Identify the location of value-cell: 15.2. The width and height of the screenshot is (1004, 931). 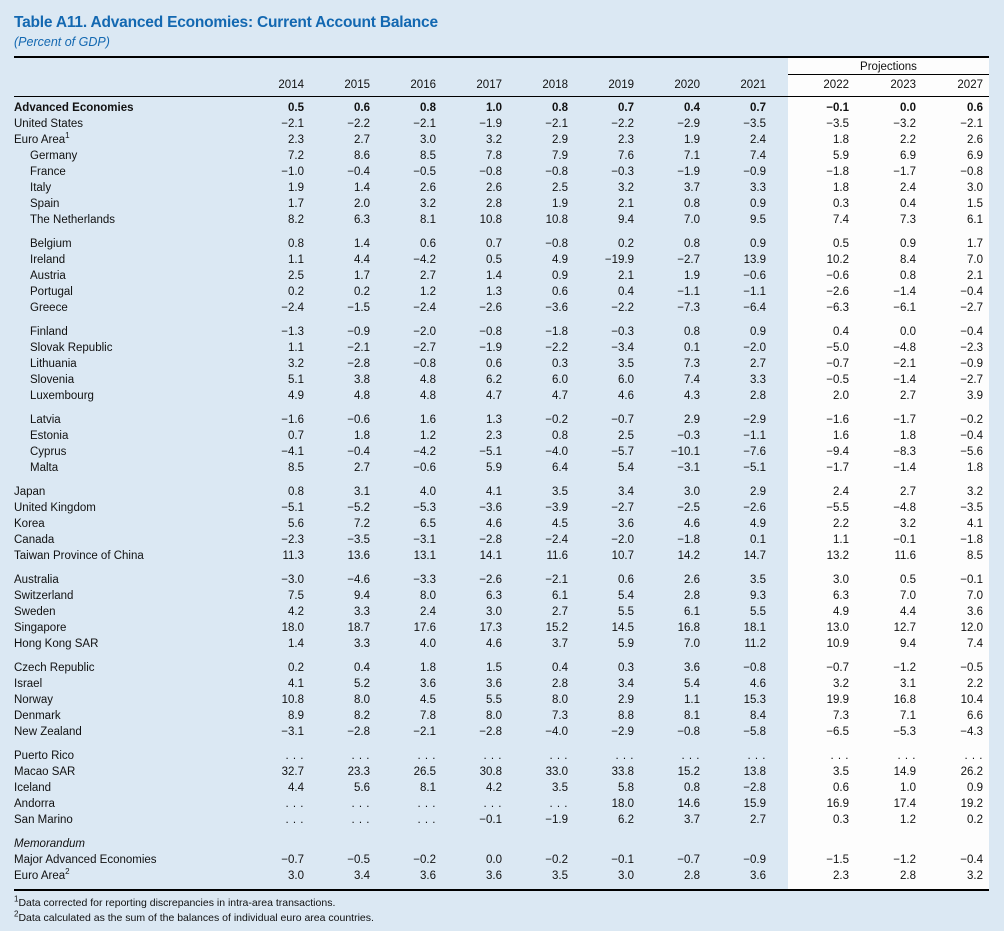
(556, 628).